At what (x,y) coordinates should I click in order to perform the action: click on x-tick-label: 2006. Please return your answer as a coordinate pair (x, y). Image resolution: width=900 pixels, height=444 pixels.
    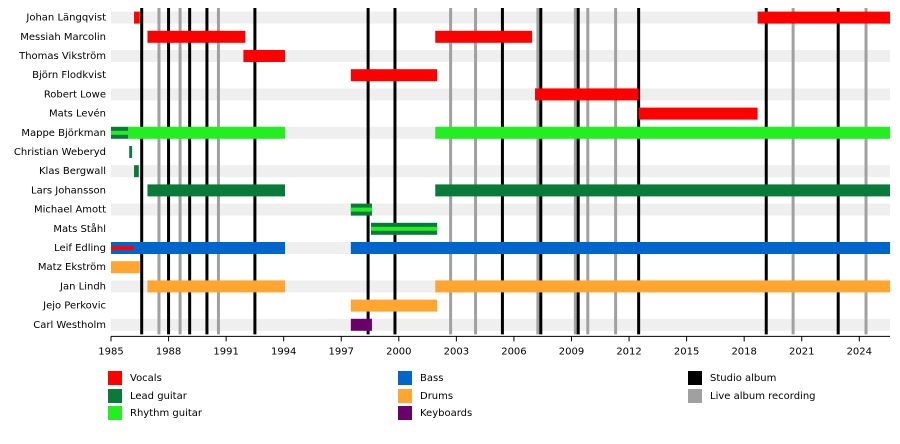
    Looking at the image, I should click on (513, 351).